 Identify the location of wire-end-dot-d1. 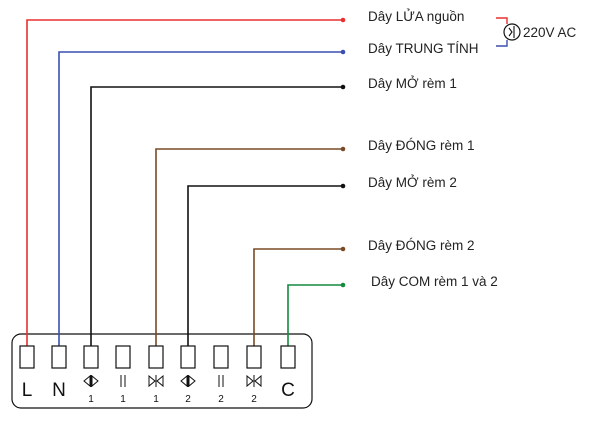
(343, 149).